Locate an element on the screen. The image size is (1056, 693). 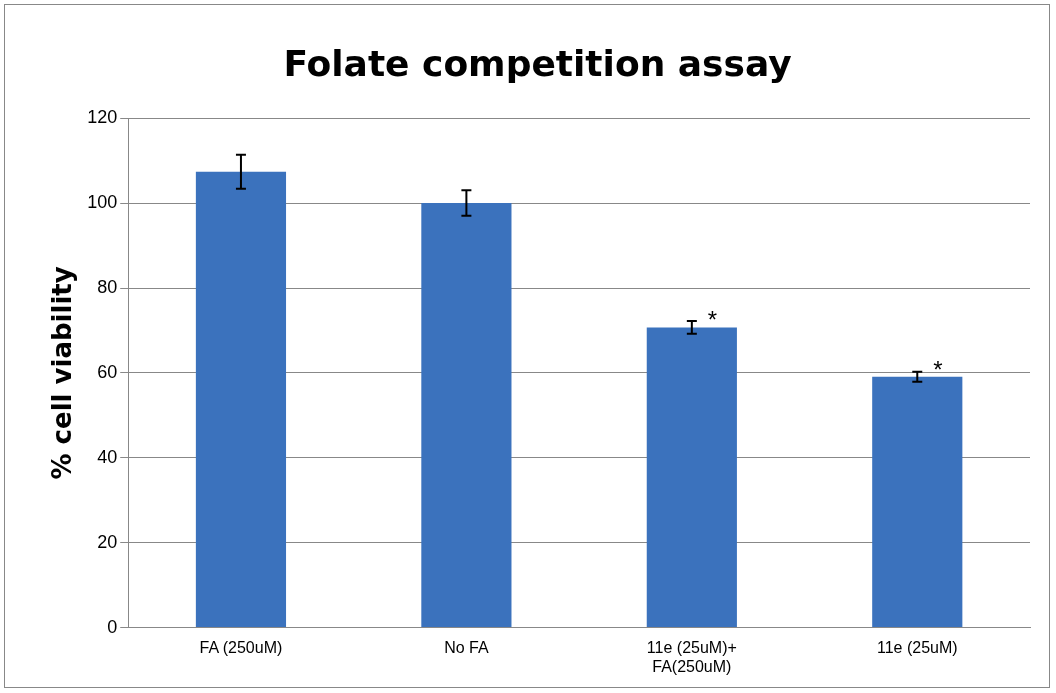
x-tick-label: FA (250uM) is located at coordinates (241, 647).